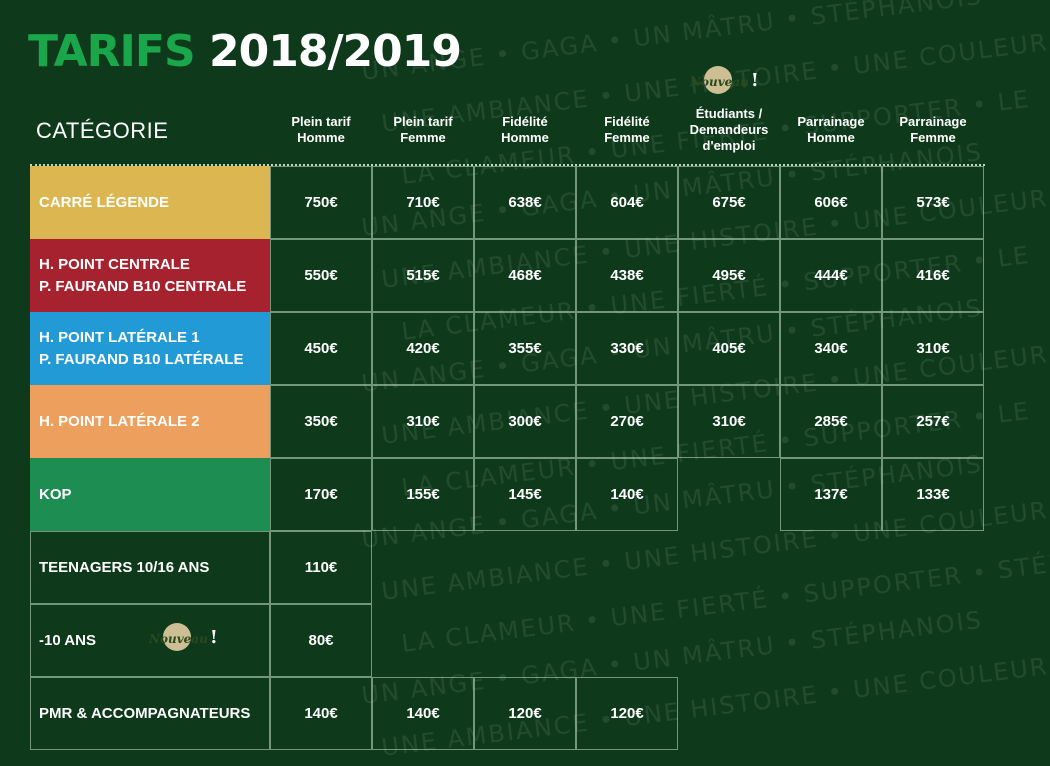  I want to click on price-cell: 340€, so click(831, 348).